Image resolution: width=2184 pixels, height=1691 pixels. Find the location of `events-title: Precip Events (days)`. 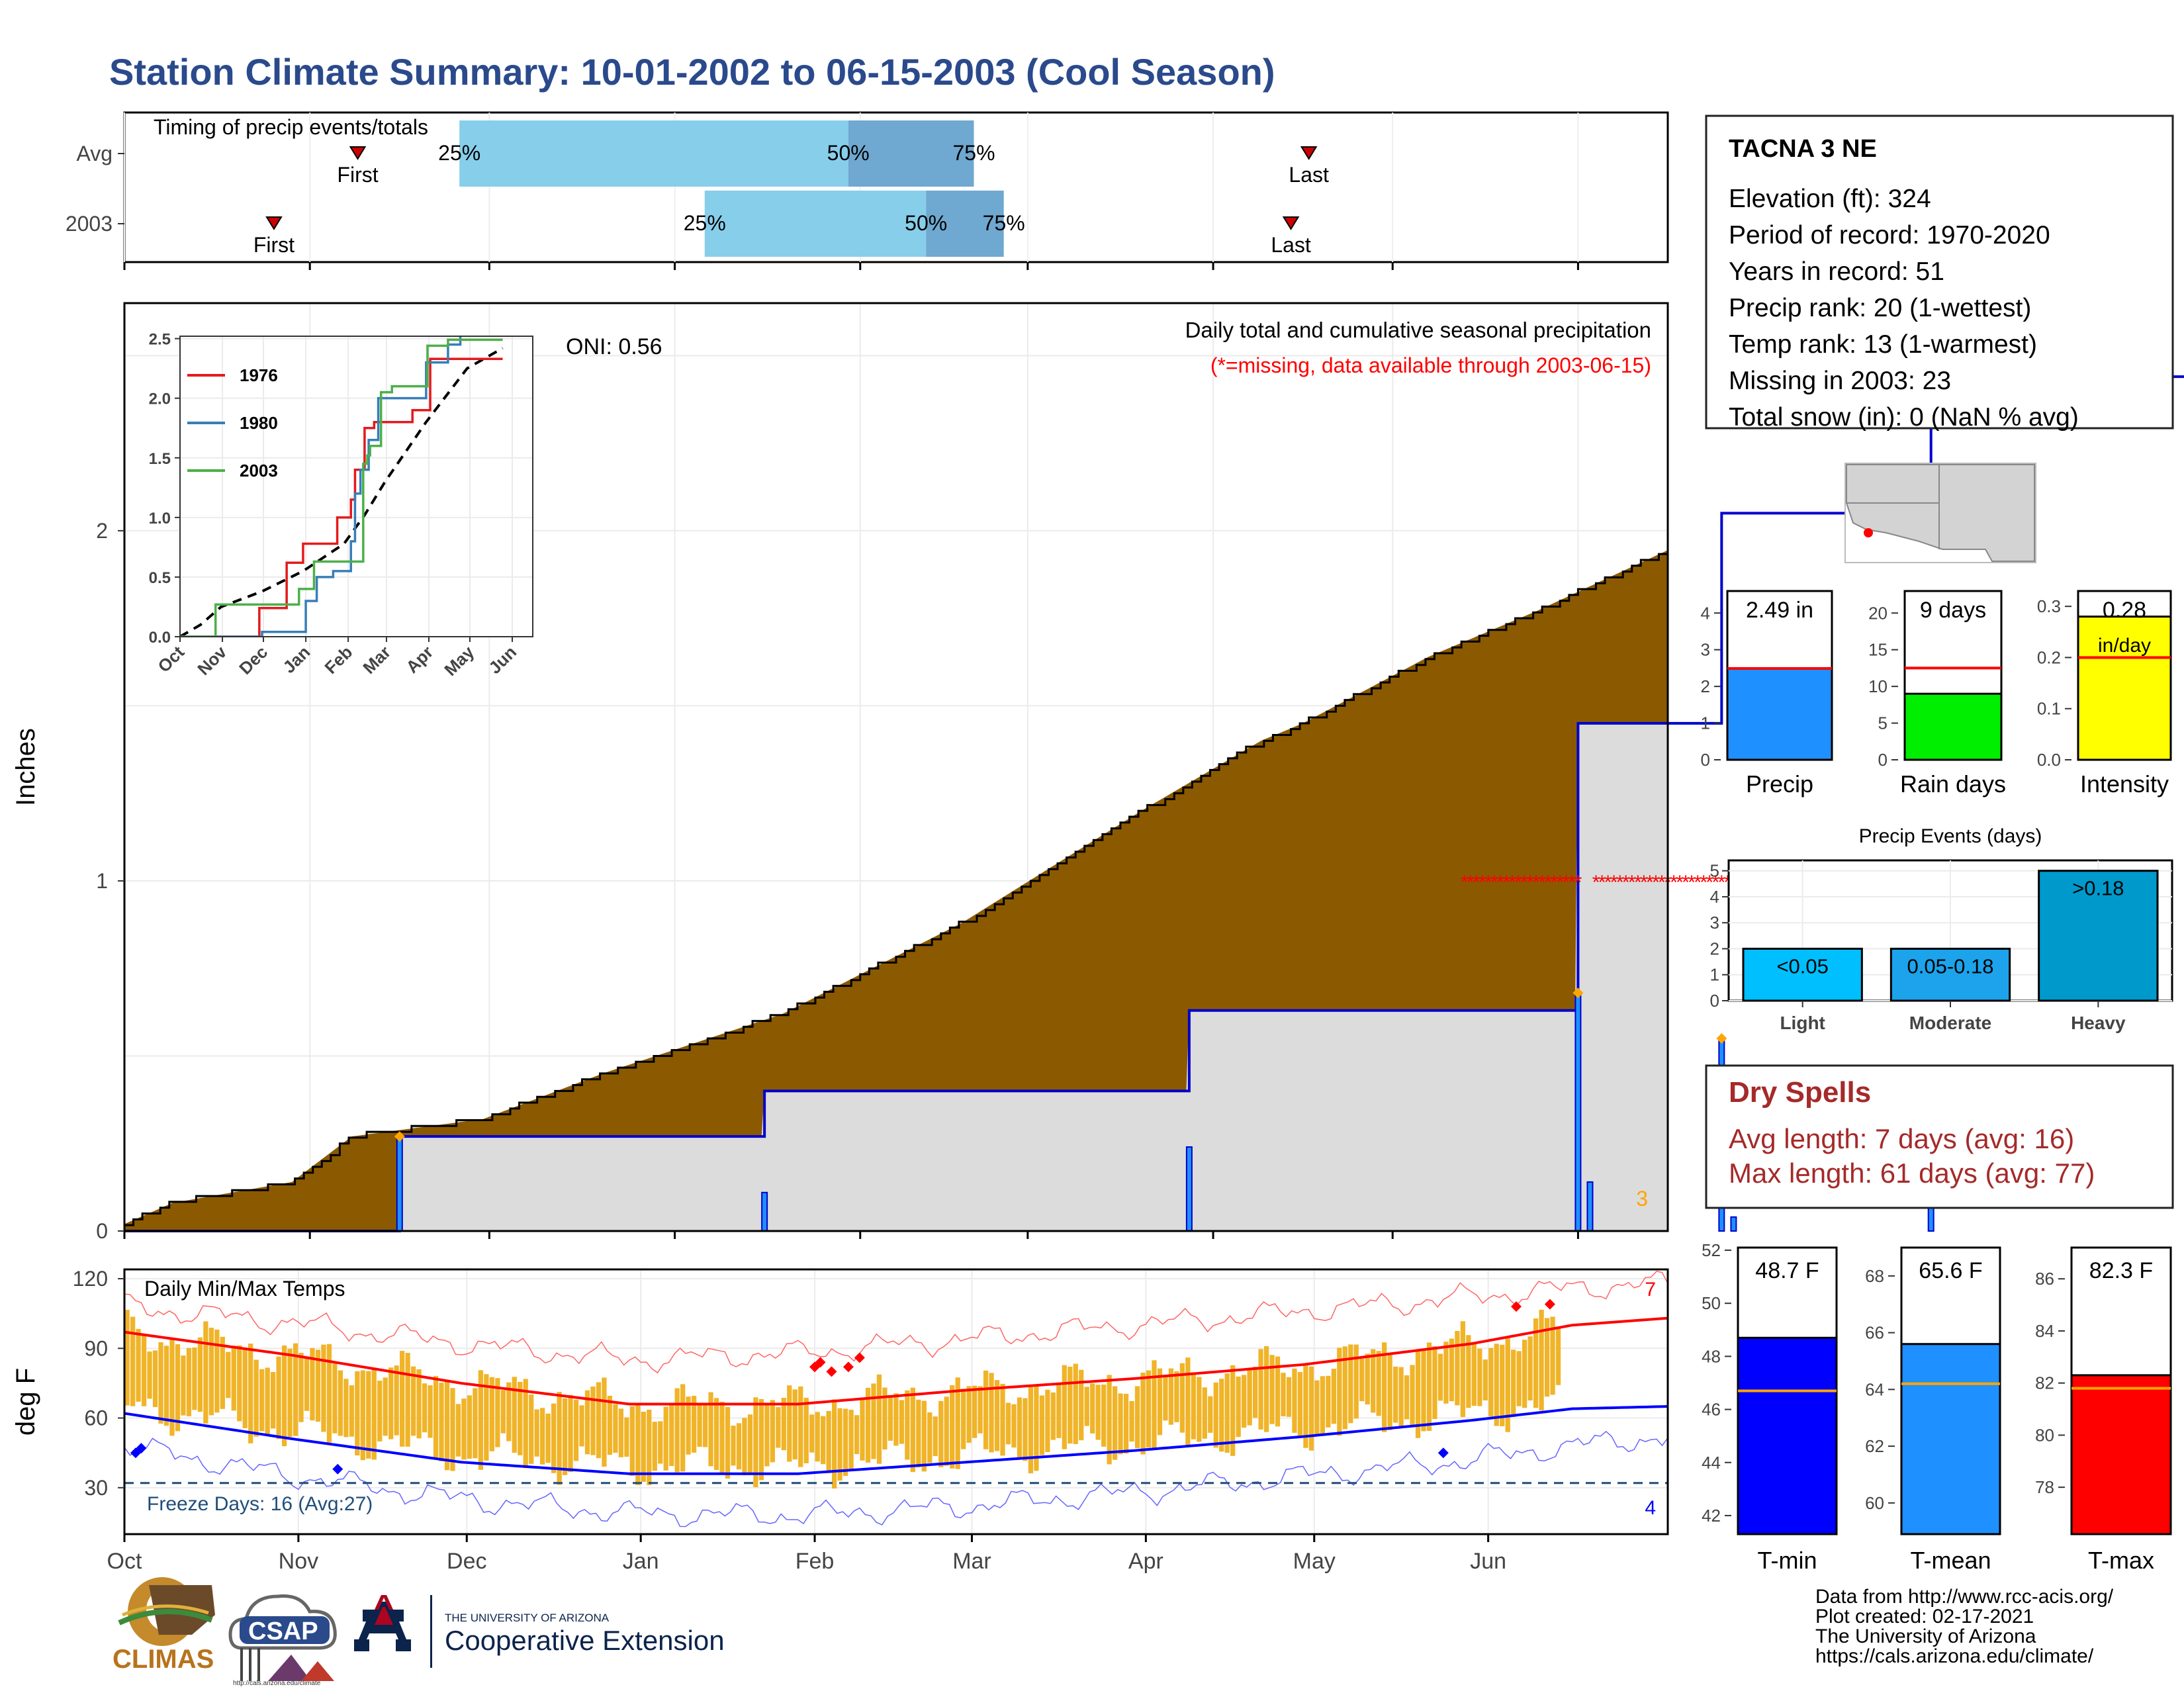

events-title: Precip Events (days) is located at coordinates (1951, 836).